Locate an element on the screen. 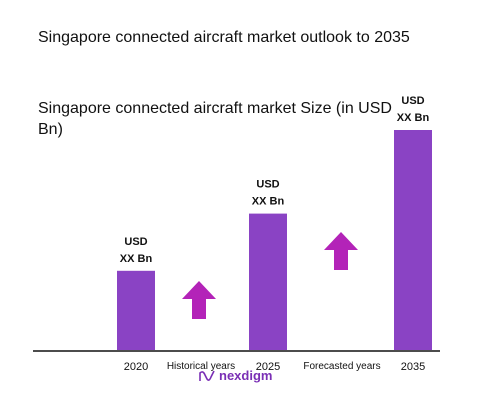 The width and height of the screenshot is (477, 410). bar-2025 is located at coordinates (268, 281).